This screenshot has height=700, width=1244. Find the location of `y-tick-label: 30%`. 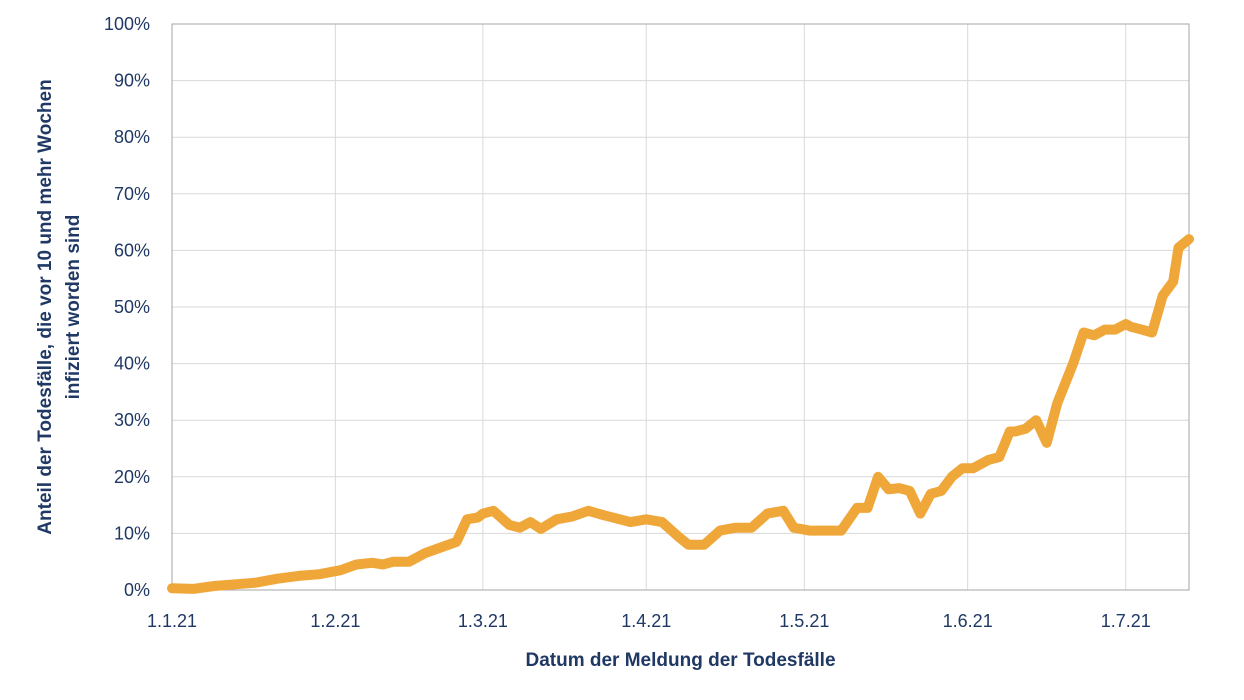

y-tick-label: 30% is located at coordinates (132, 420).